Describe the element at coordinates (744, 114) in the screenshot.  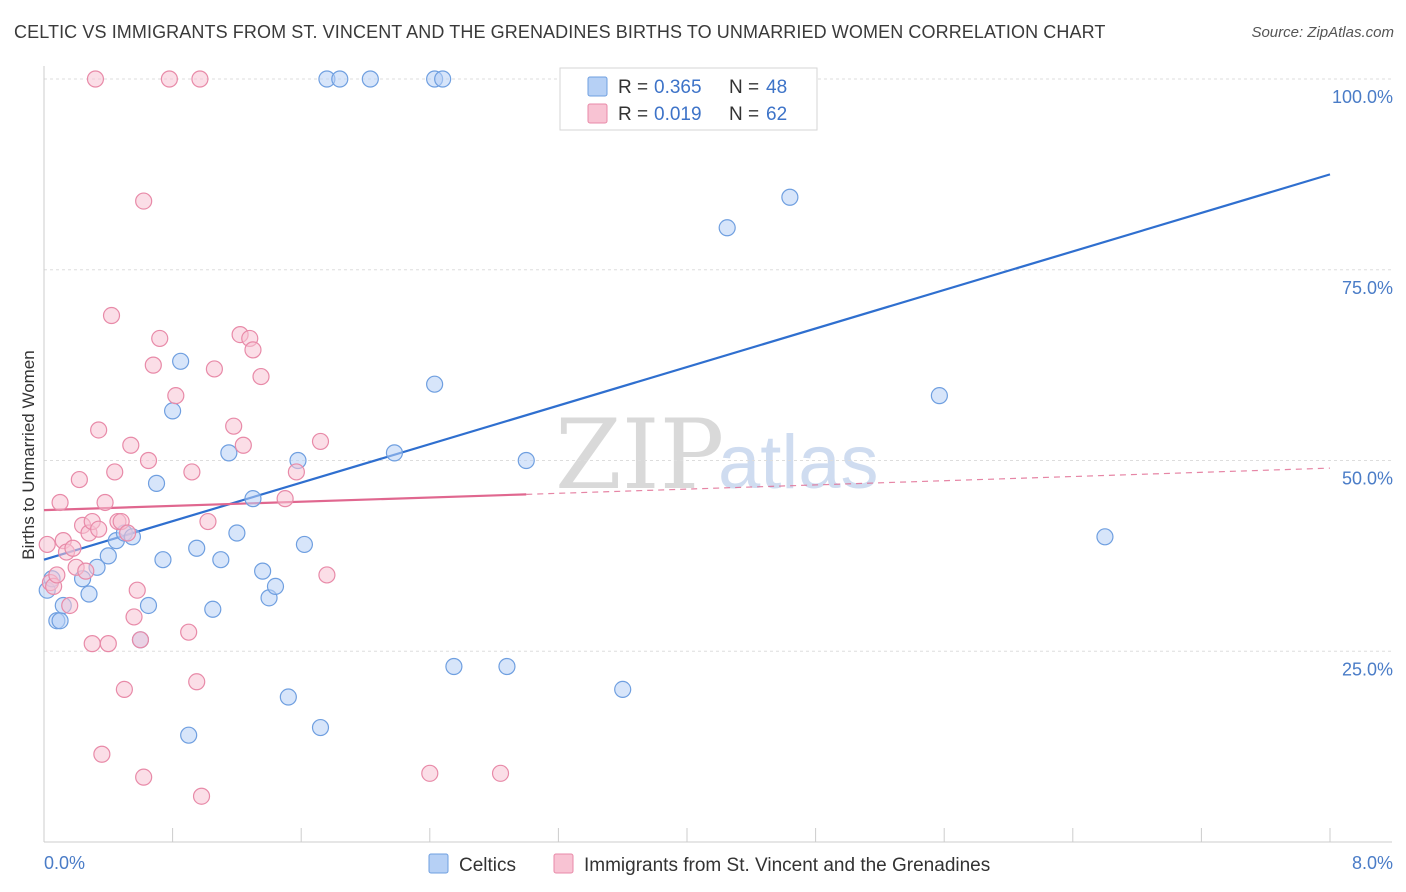
I see `legend-n-label-immigrants: N =` at that location.